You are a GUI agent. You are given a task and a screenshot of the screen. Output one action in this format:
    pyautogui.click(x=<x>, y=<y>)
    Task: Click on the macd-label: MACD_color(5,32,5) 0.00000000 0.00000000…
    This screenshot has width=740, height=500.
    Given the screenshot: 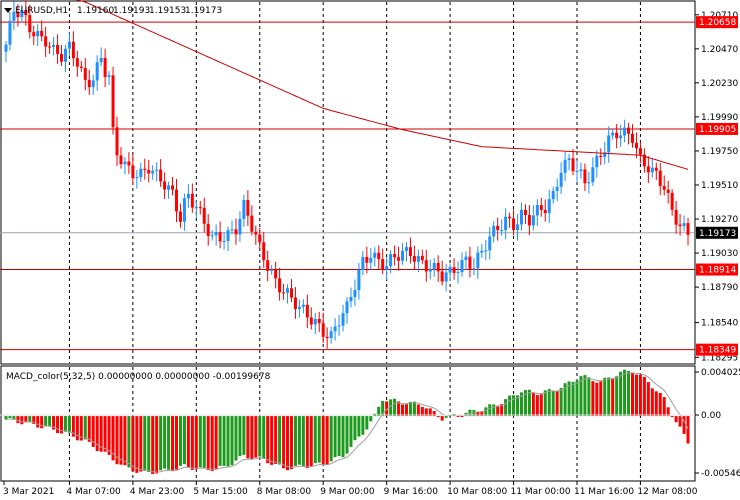 What is the action you would take?
    pyautogui.click(x=138, y=377)
    